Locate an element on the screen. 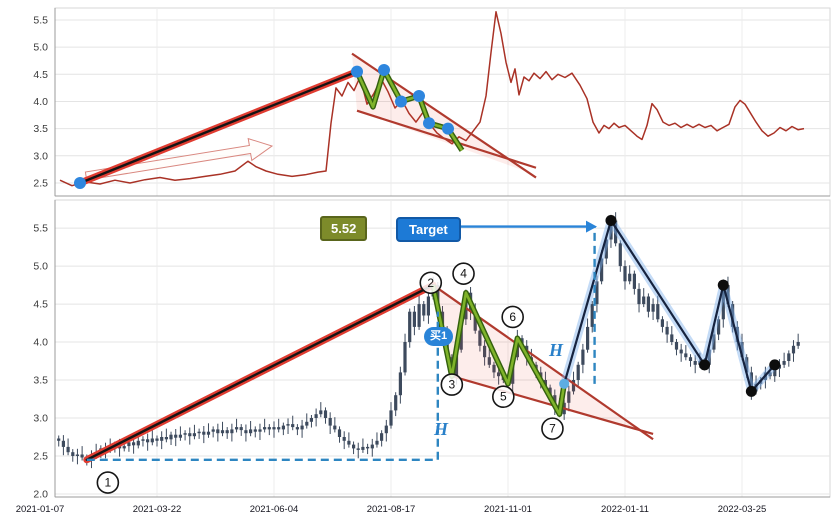 Image resolution: width=836 pixels, height=520 pixels. svg-text: 2021-06-04 is located at coordinates (274, 509).